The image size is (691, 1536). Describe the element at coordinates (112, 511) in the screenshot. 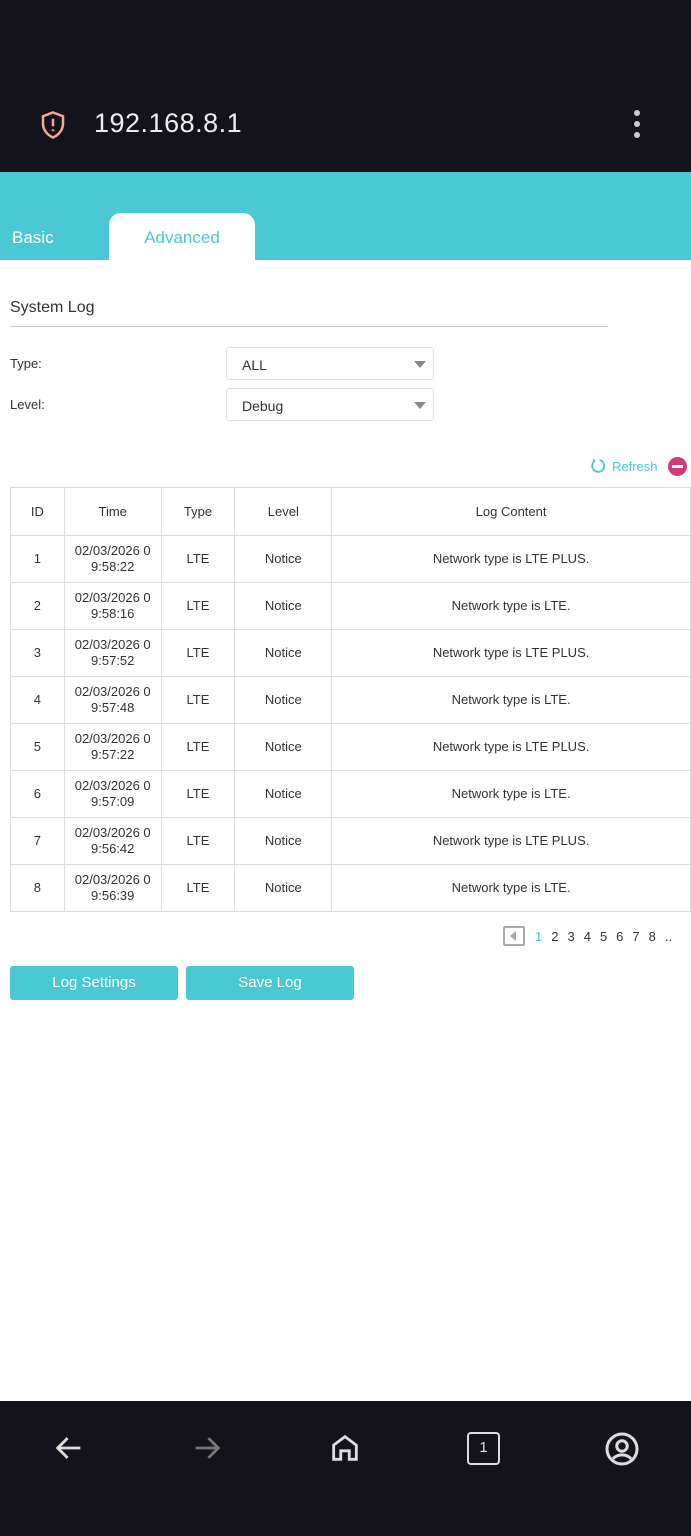

I see `column-header: Time` at that location.